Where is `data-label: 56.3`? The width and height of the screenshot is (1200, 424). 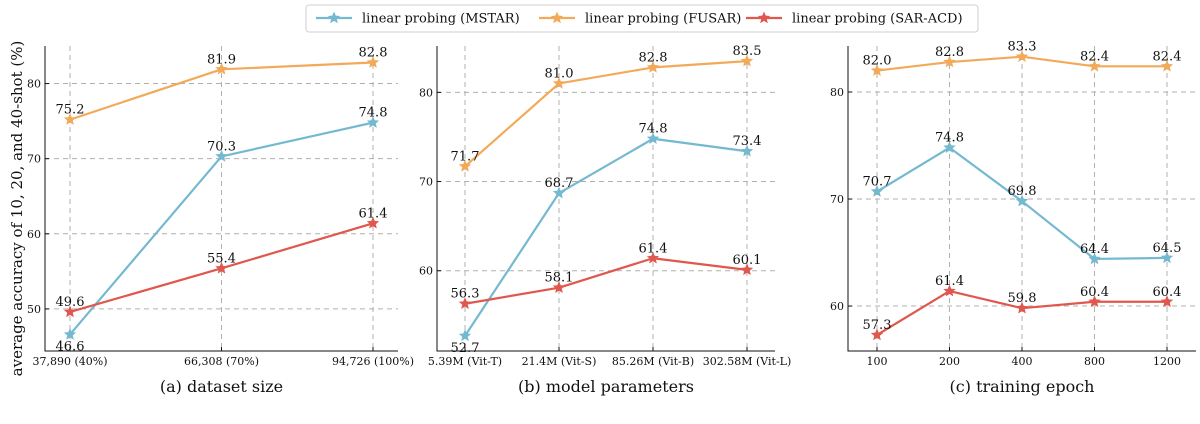
data-label: 56.3 is located at coordinates (465, 294).